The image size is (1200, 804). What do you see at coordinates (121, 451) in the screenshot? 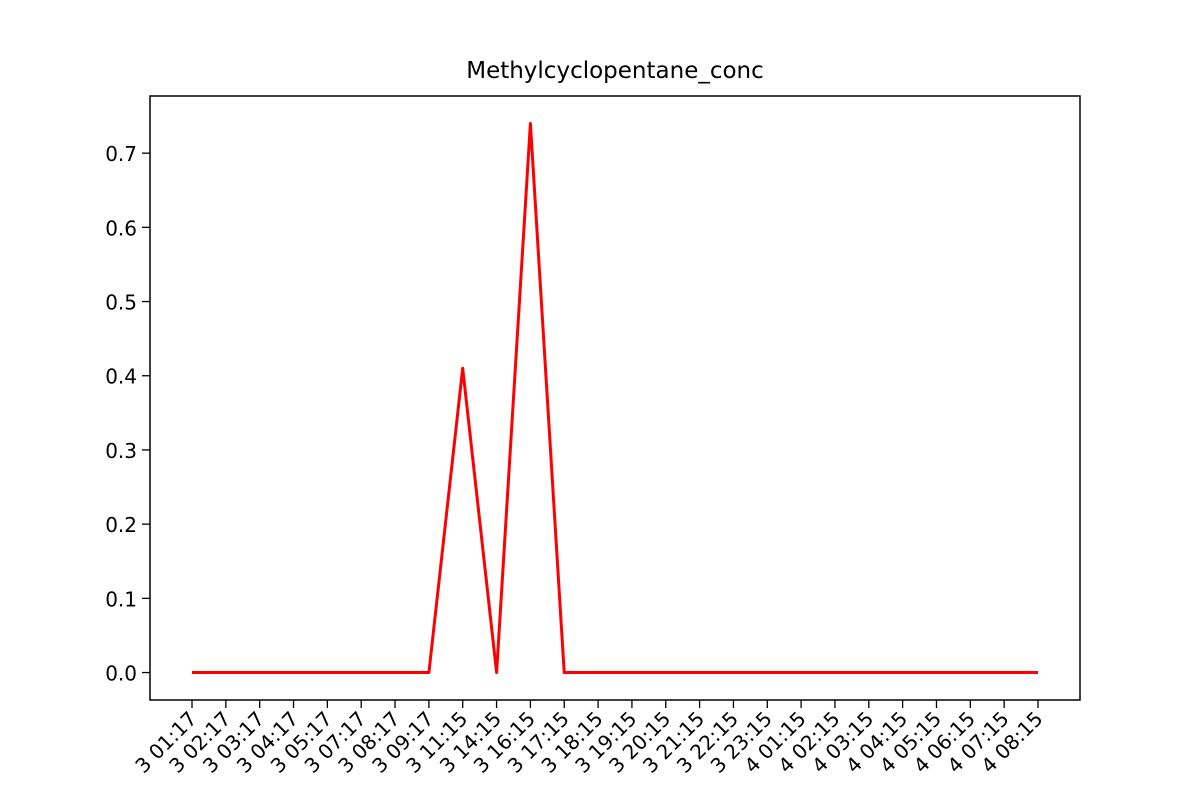
I see `y-tick-label: 0.3` at bounding box center [121, 451].